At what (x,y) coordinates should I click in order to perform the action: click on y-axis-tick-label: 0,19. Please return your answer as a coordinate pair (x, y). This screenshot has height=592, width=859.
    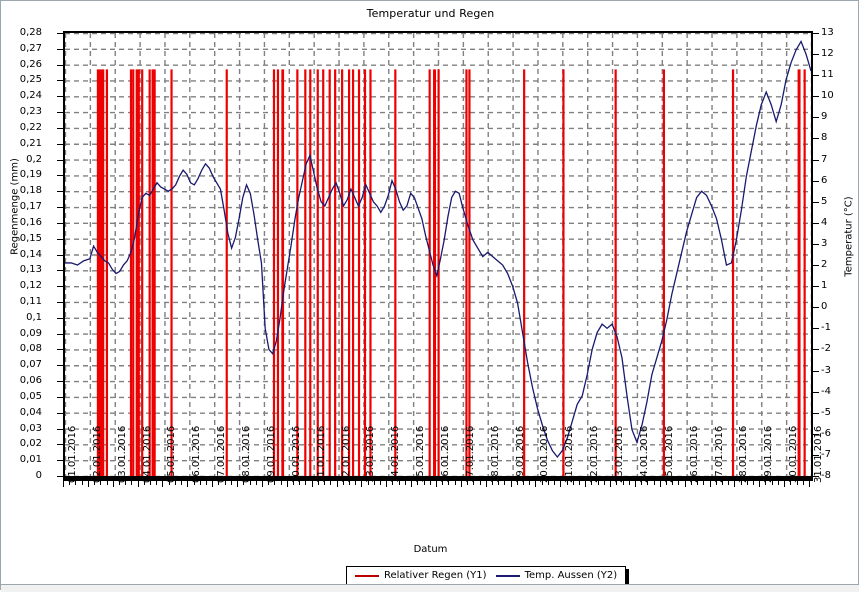
    Looking at the image, I should click on (30, 175).